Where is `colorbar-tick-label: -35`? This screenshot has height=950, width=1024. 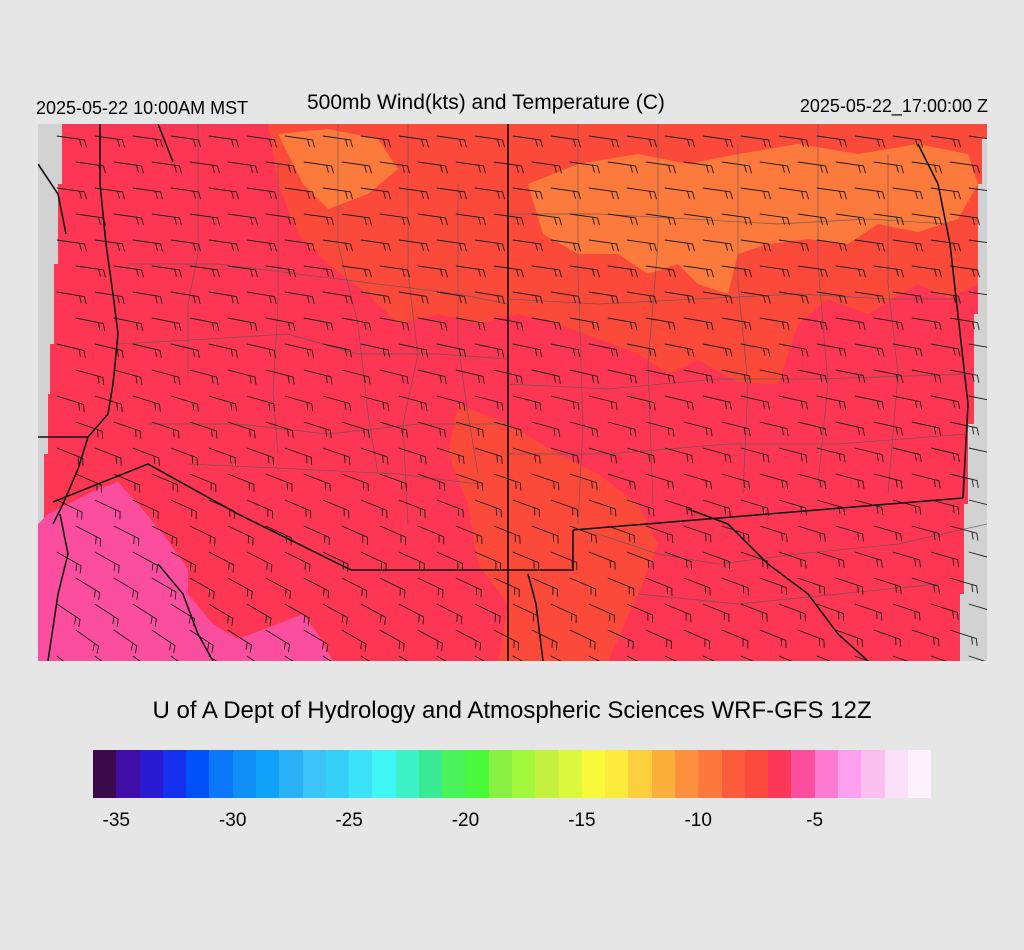
colorbar-tick-label: -35 is located at coordinates (116, 820).